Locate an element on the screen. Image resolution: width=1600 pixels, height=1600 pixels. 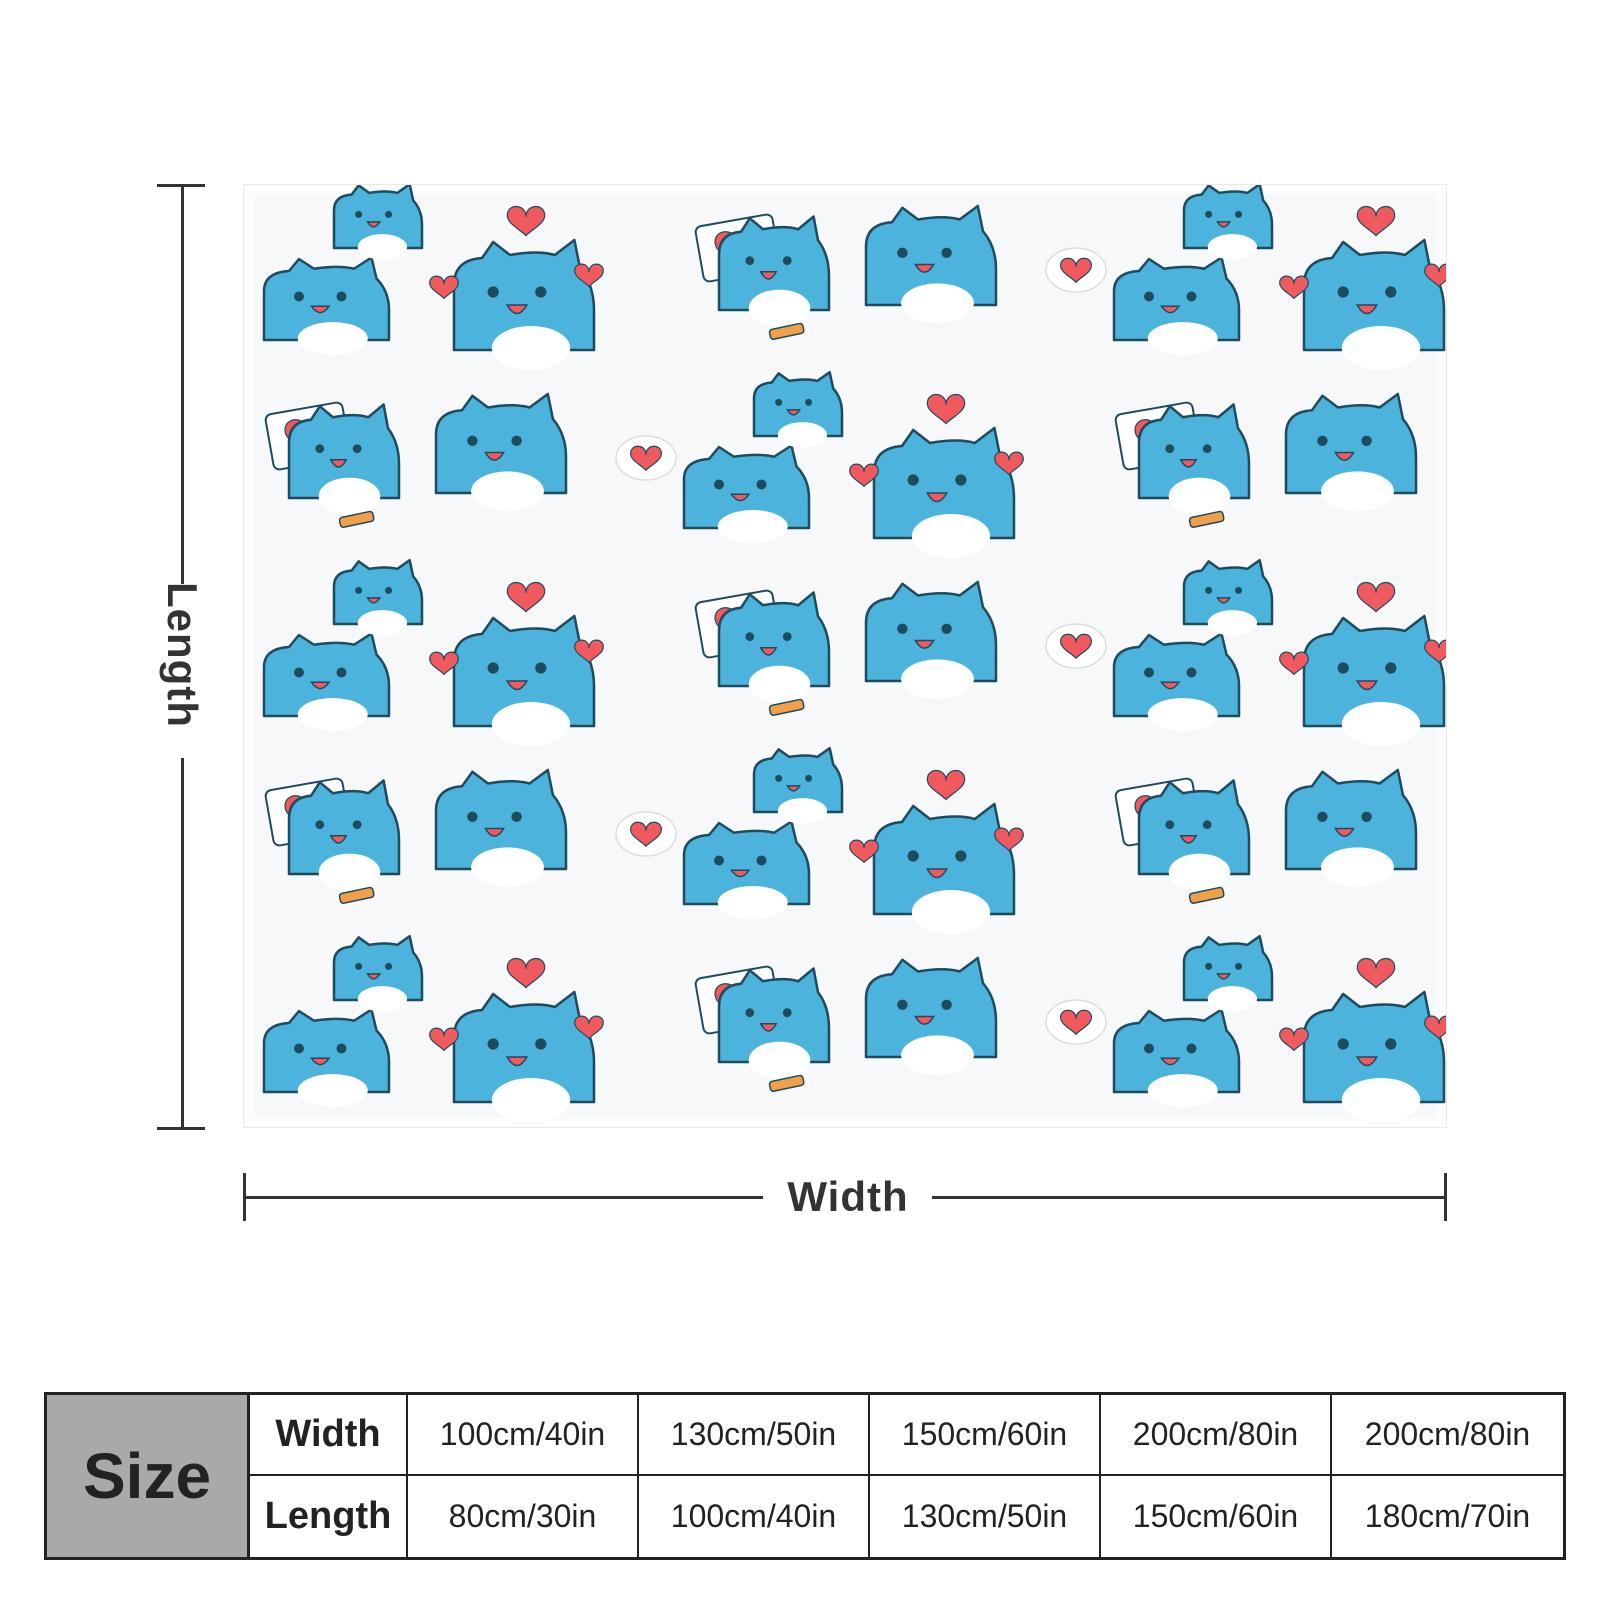
width-line-left is located at coordinates (503, 1197).